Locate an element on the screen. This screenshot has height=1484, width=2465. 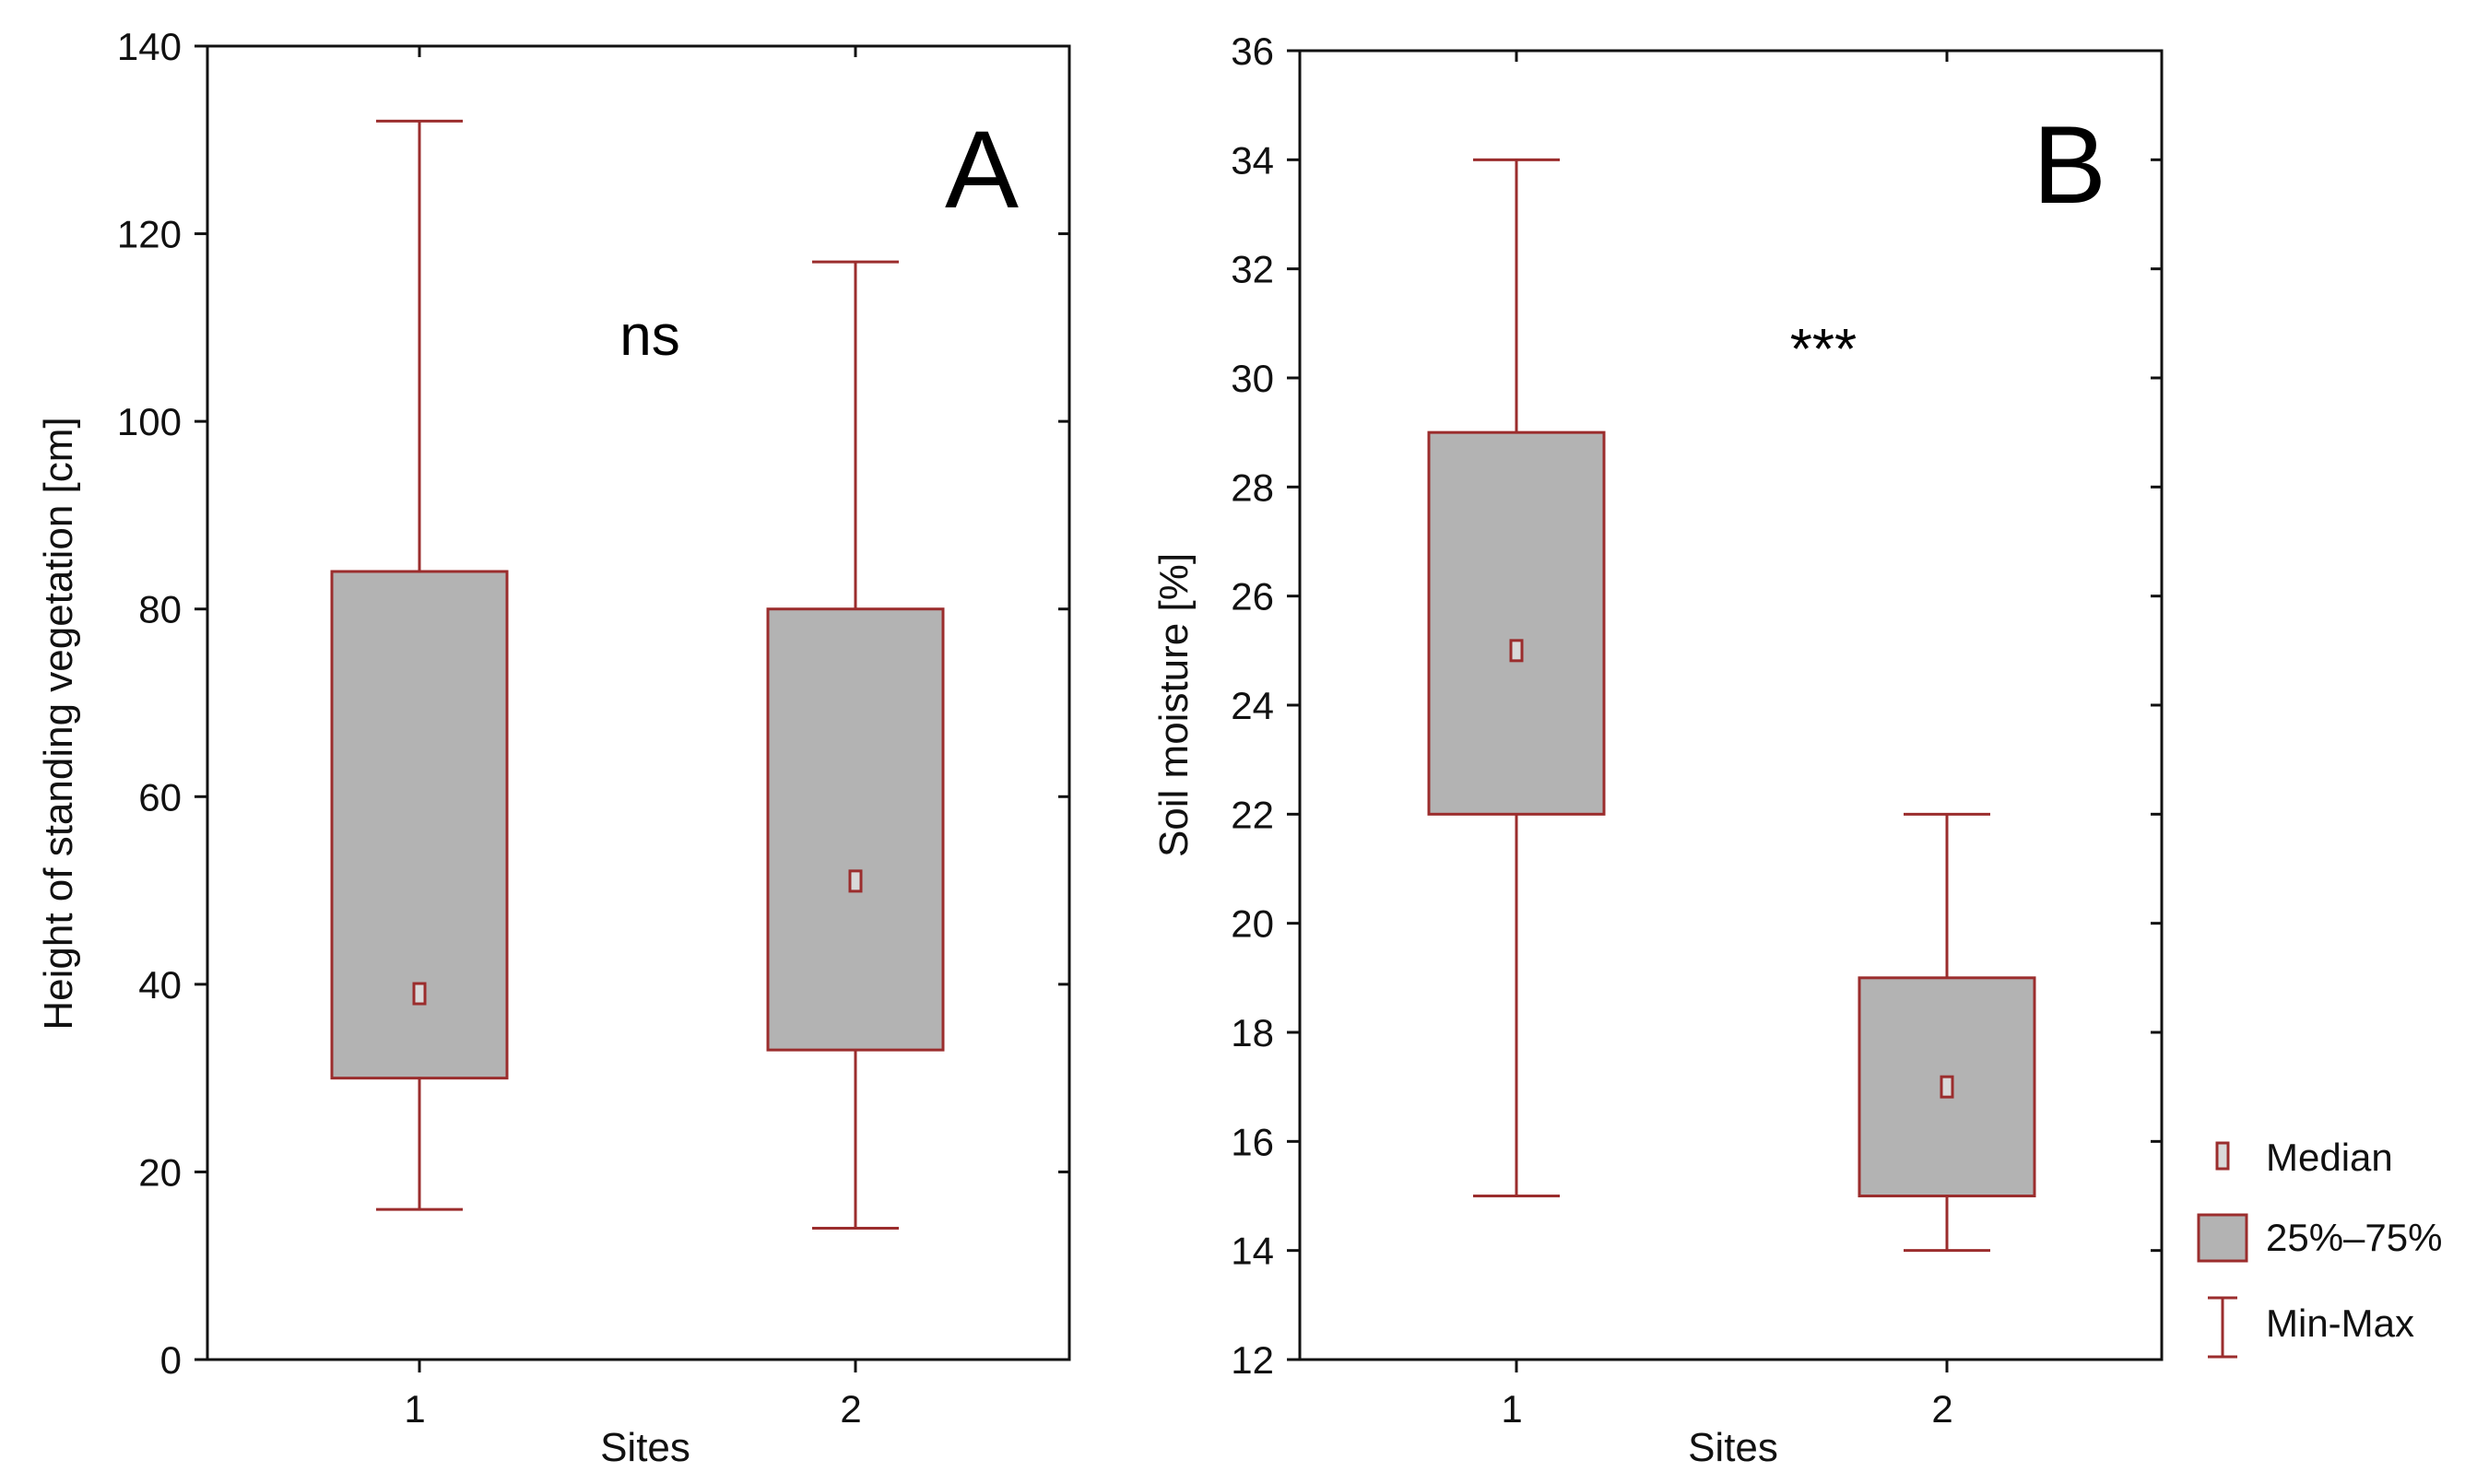
panel-a-y-tick-label: 120 is located at coordinates (149, 235).